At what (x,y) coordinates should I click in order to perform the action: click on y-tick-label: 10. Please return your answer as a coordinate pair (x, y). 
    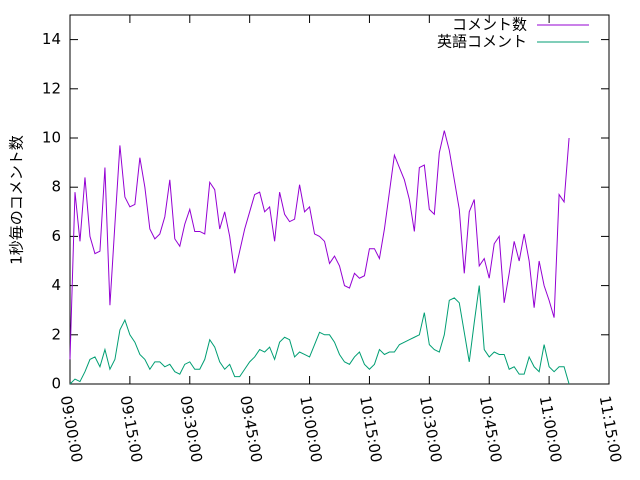
    Looking at the image, I should click on (51, 138).